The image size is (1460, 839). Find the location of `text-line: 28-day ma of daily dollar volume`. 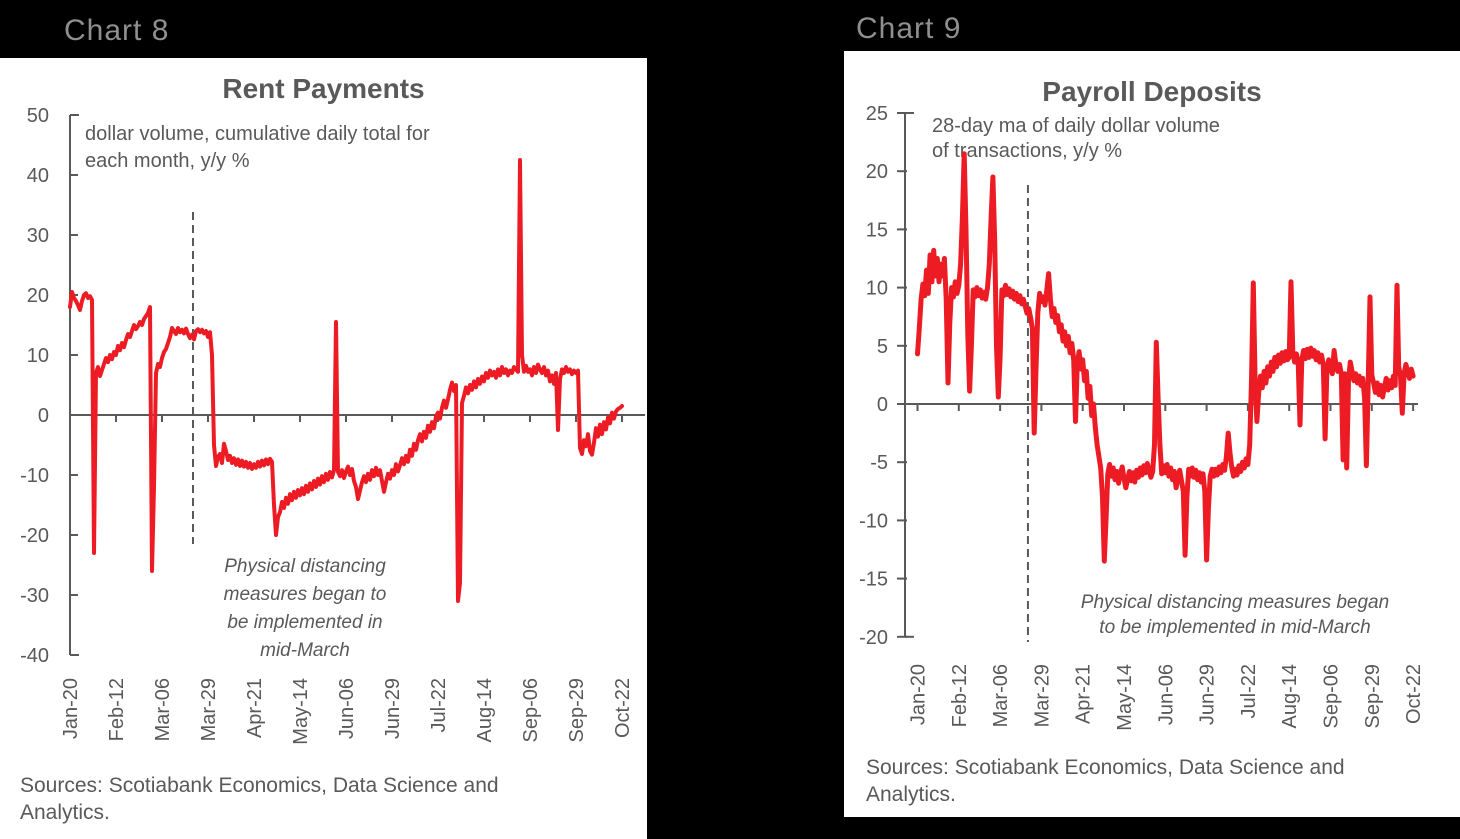

text-line: 28-day ma of daily dollar volume is located at coordinates (1076, 126).